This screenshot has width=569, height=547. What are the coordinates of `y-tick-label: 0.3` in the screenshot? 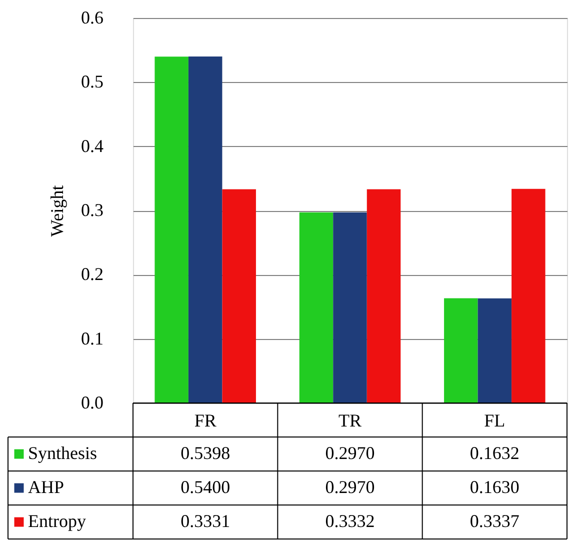 It's located at (92, 210).